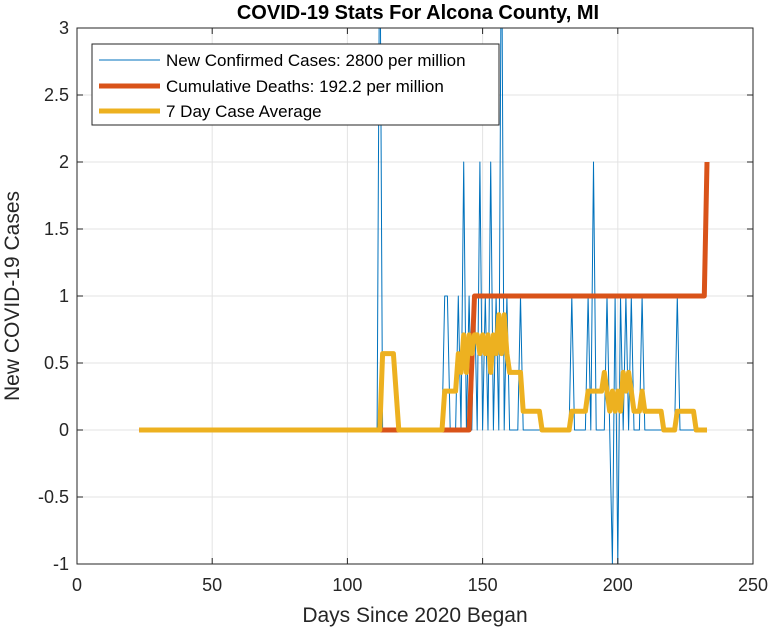  What do you see at coordinates (64, 28) in the screenshot?
I see `y-tick-label: 3` at bounding box center [64, 28].